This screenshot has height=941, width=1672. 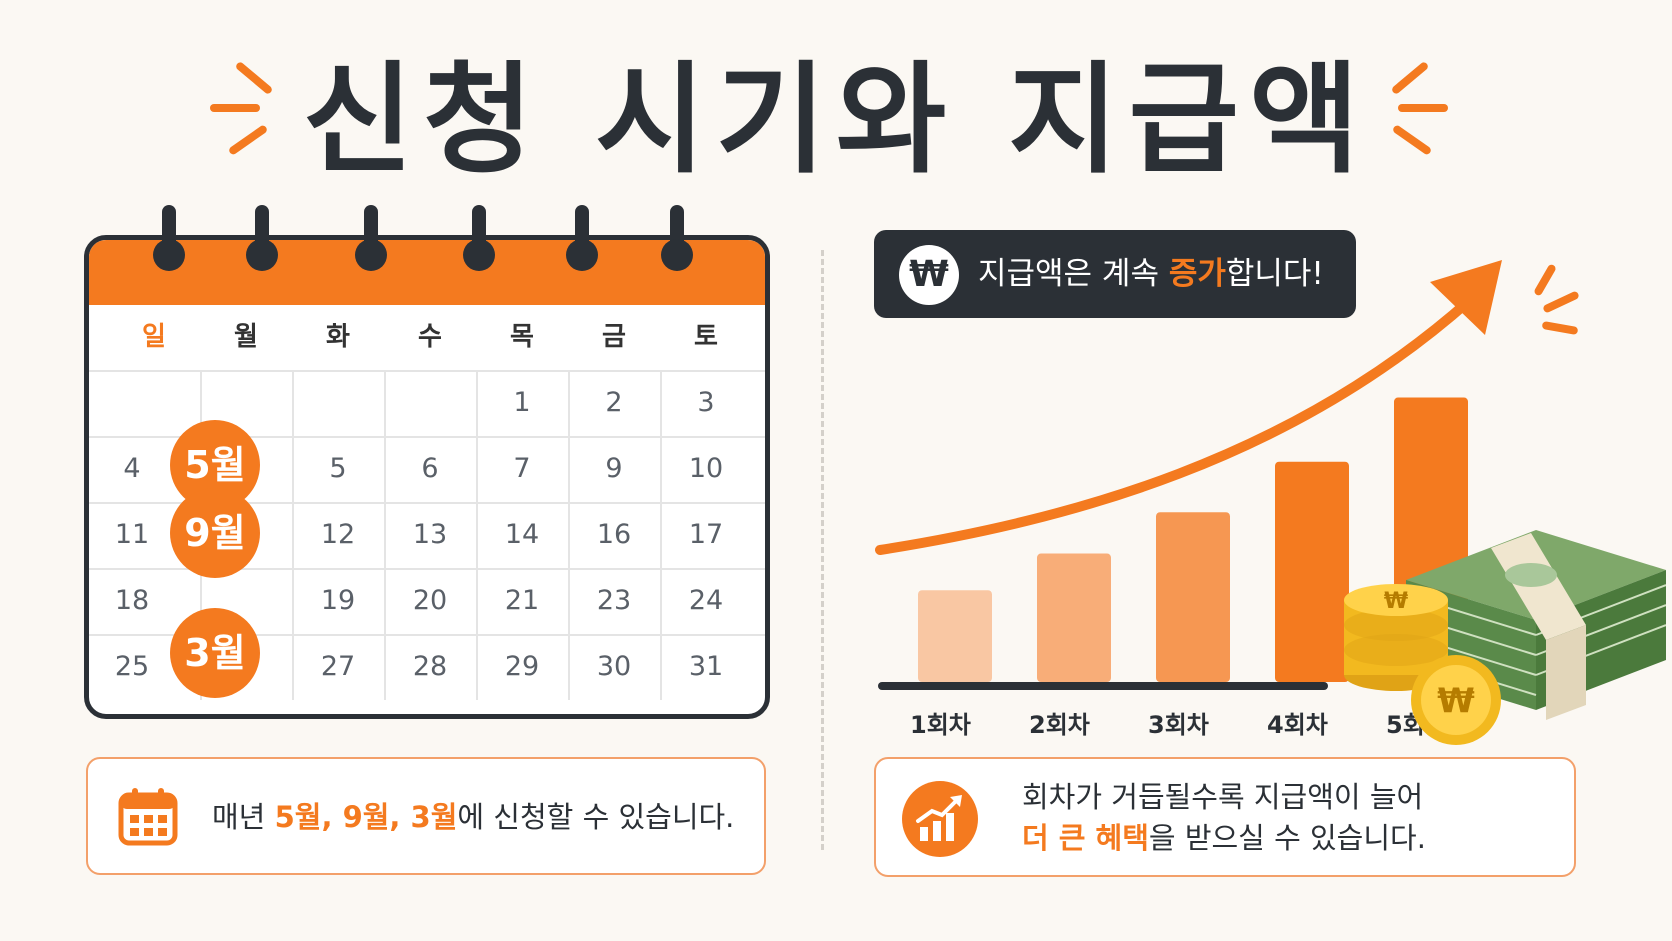 I want to click on weekday-mon: 월, so click(x=246, y=337).